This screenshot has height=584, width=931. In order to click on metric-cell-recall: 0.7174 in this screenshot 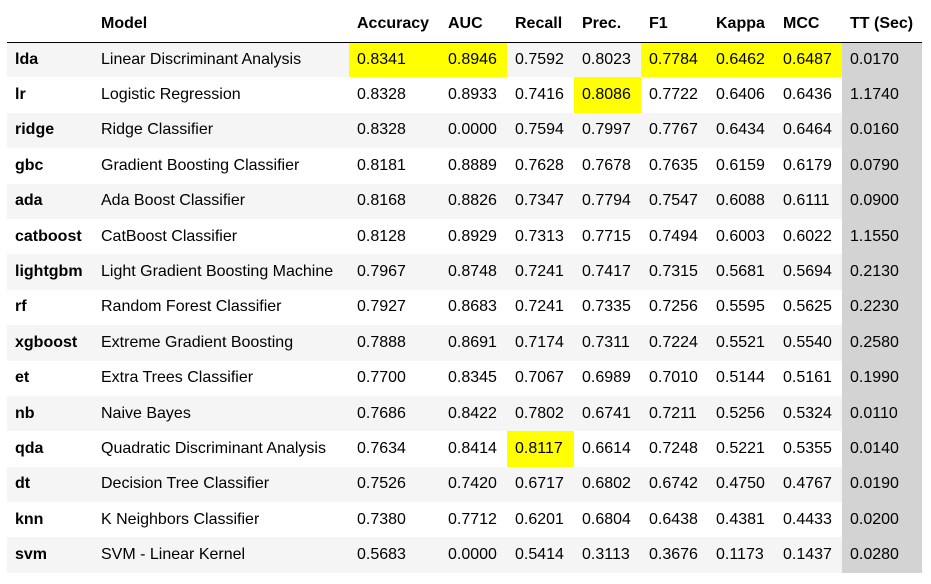, I will do `click(539, 342)`.